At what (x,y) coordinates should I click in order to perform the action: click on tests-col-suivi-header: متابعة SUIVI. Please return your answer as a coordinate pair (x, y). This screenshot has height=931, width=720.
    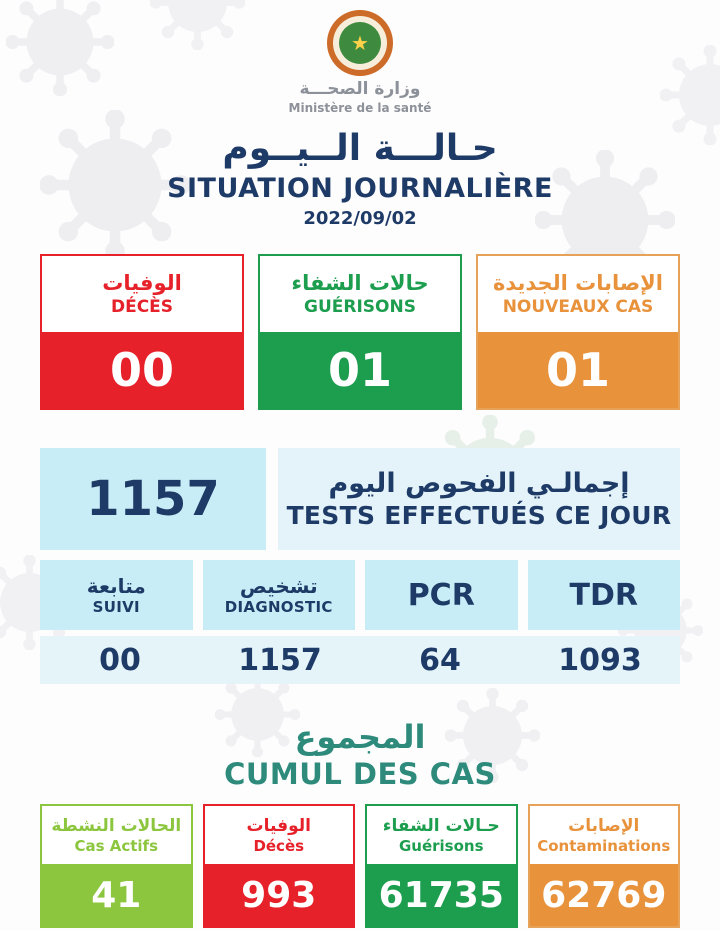
    Looking at the image, I should click on (116, 595).